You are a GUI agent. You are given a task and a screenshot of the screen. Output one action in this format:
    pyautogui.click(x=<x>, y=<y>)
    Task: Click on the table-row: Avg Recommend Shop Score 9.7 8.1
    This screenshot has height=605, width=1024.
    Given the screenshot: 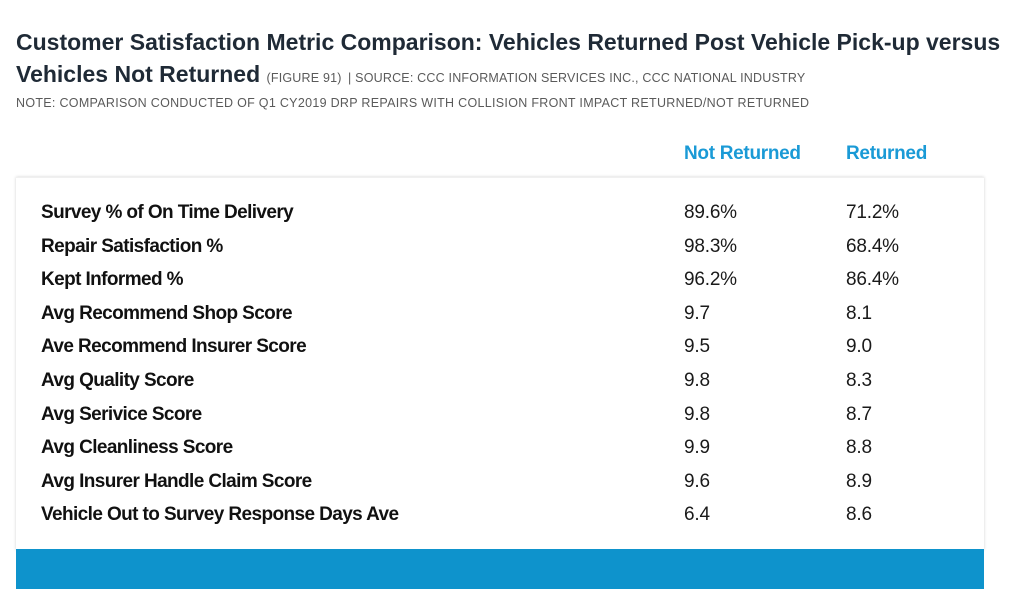 What is the action you would take?
    pyautogui.click(x=500, y=317)
    